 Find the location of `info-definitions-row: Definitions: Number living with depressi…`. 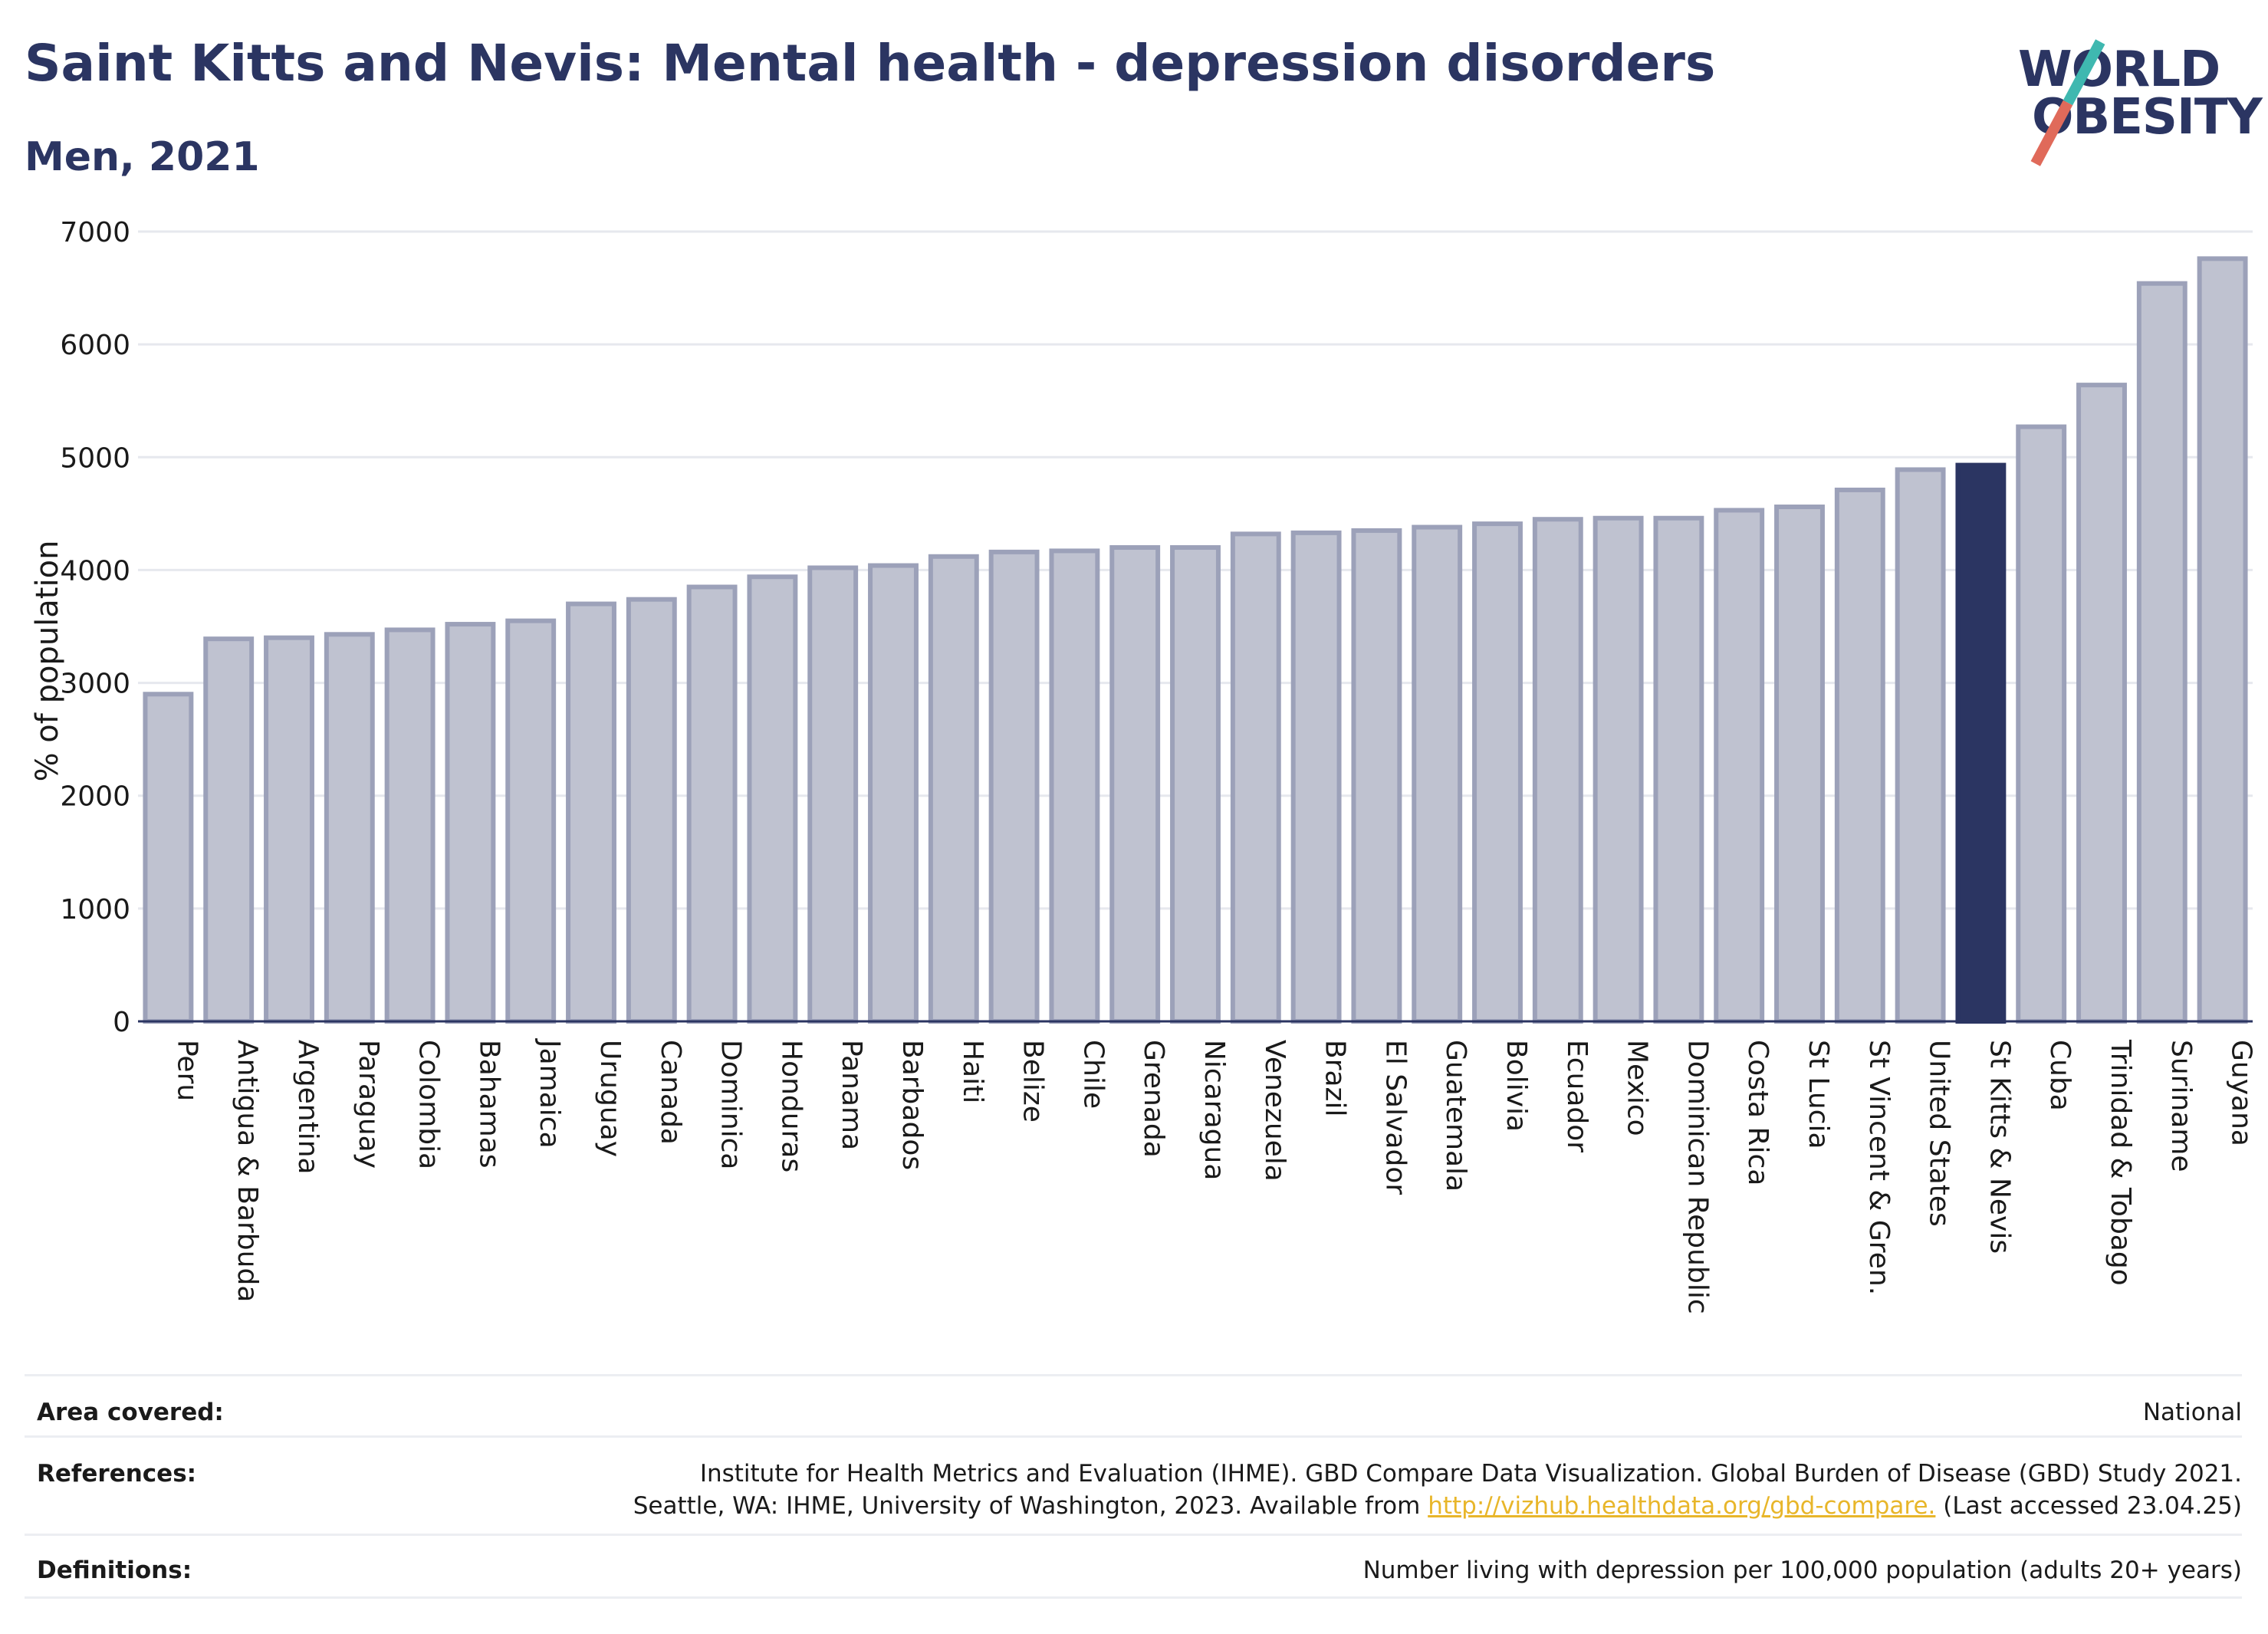

info-definitions-row: Definitions: Number living with depressi… is located at coordinates (1133, 1570).